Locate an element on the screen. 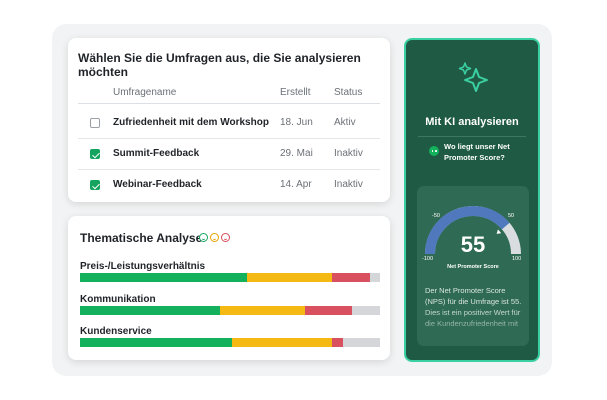  nps-value: 55 is located at coordinates (473, 244).